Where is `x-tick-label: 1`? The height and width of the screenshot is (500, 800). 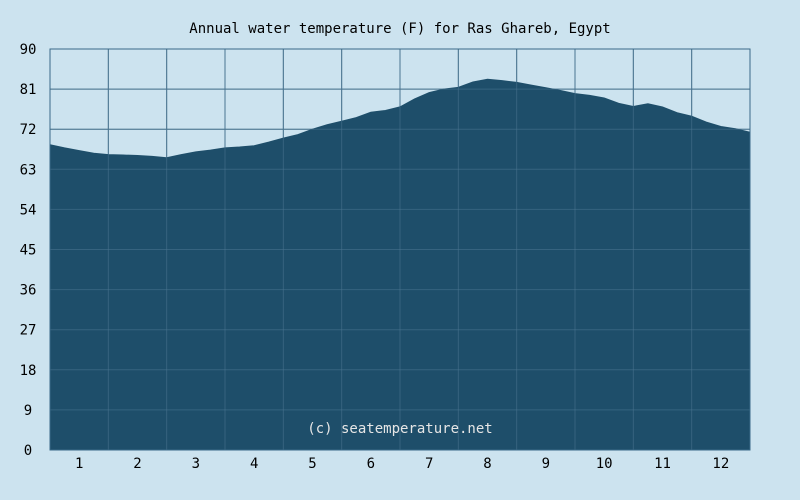
x-tick-label: 1 is located at coordinates (79, 464).